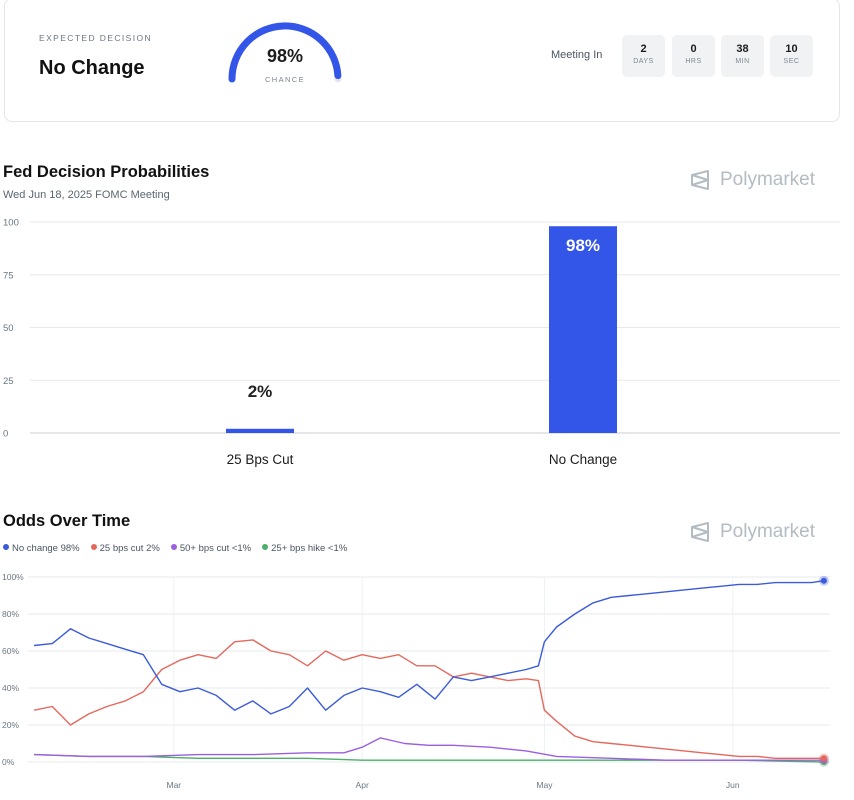  Describe the element at coordinates (5, 434) in the screenshot. I see `bar-ytick-label: 0` at that location.